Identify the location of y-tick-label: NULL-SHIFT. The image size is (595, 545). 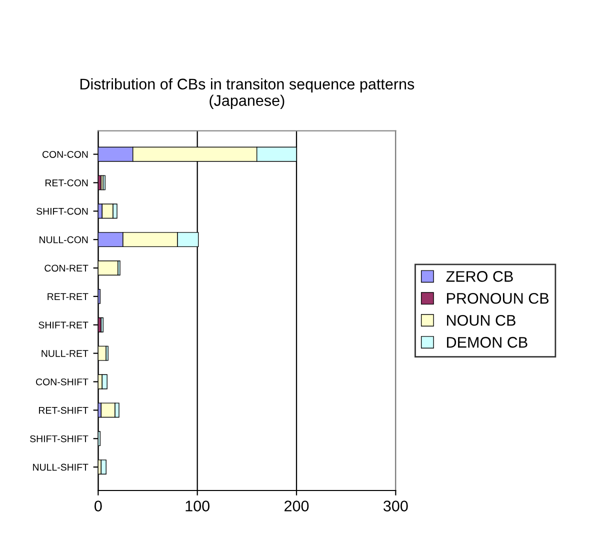
(60, 467).